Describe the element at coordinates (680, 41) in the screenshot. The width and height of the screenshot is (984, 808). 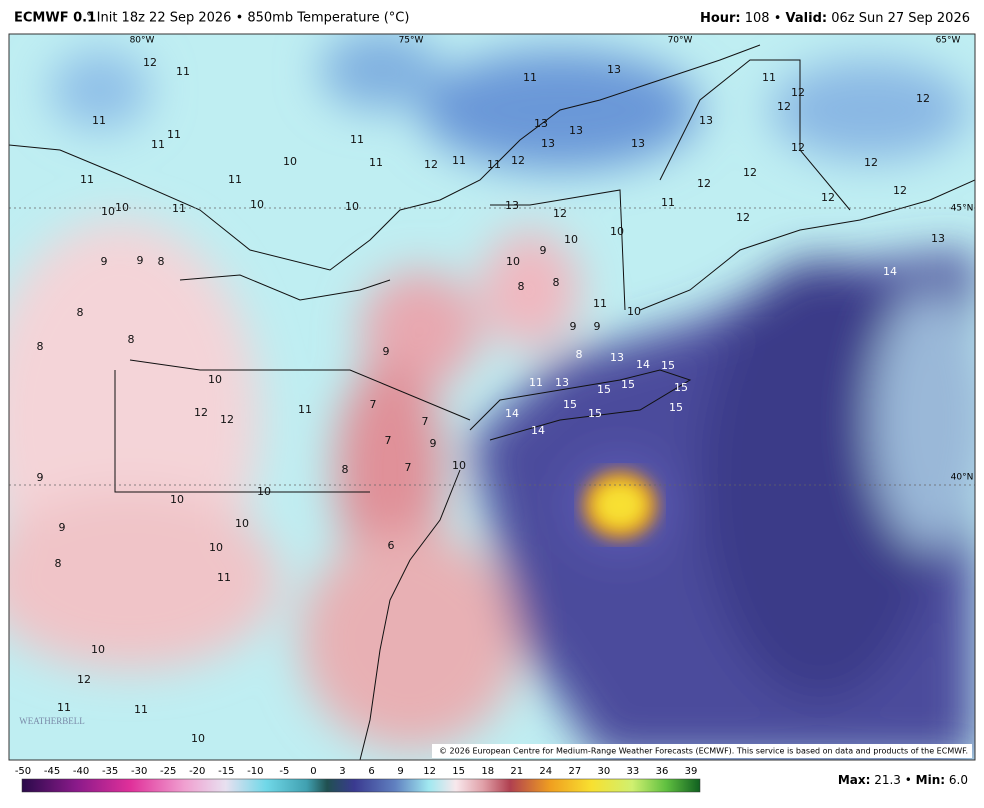
I see `graticule-label: 70°W` at that location.